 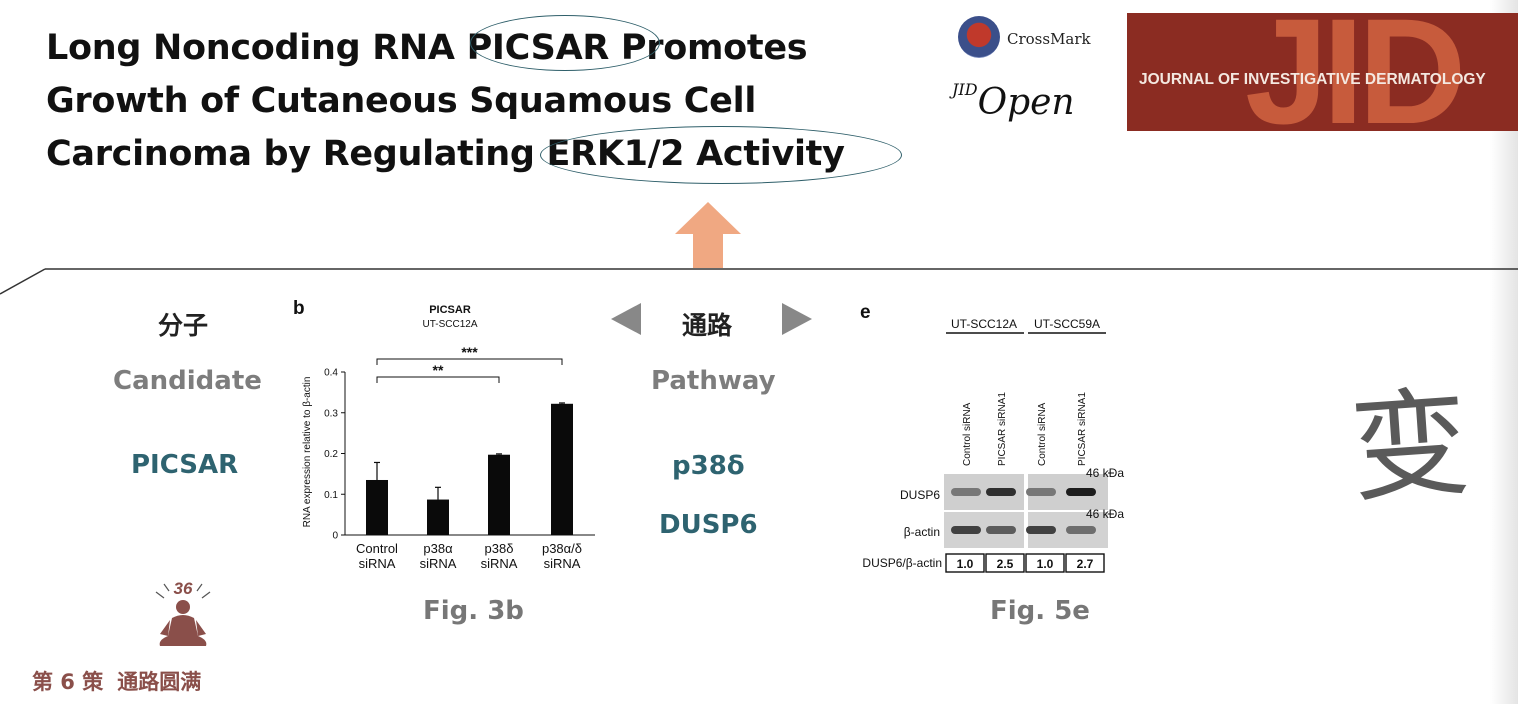 I want to click on blot-panel-label: e, so click(x=865, y=312).